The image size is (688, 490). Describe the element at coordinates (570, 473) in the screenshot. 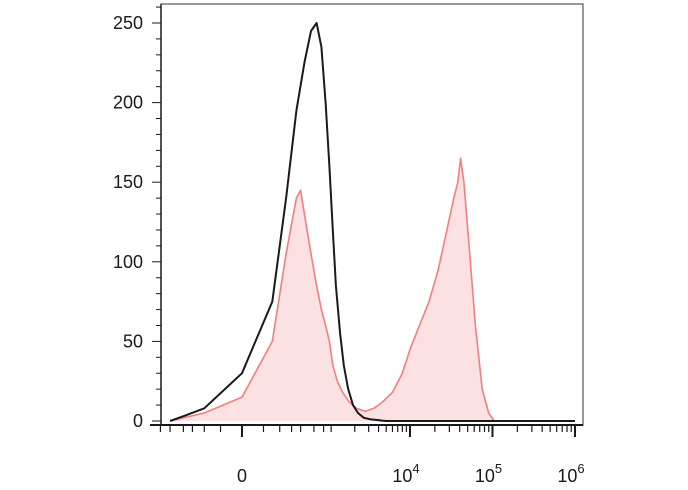

I see `x-tick-label: 10⁶` at that location.